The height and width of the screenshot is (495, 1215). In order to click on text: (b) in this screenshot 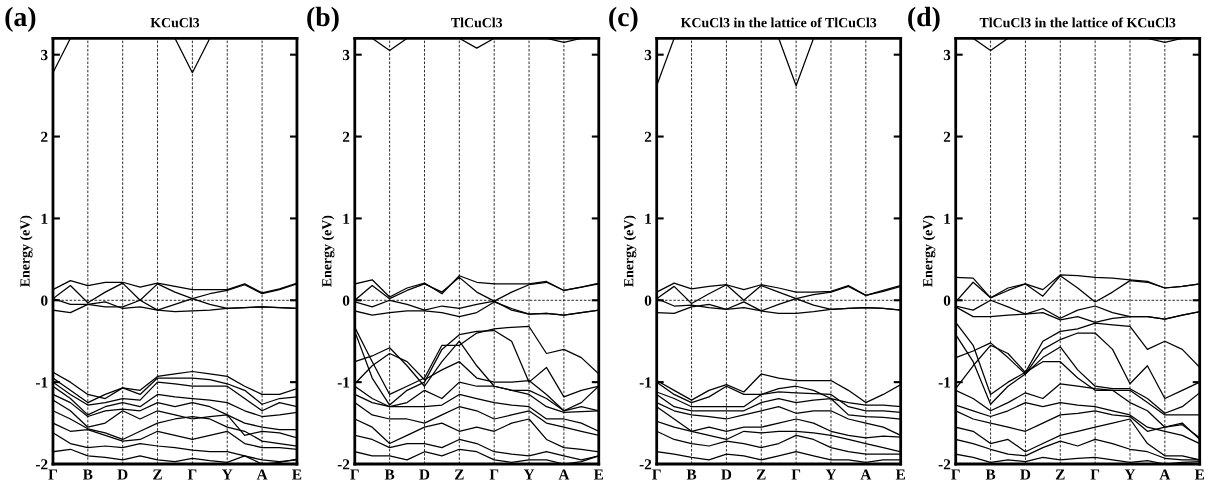, I will do `click(323, 19)`.